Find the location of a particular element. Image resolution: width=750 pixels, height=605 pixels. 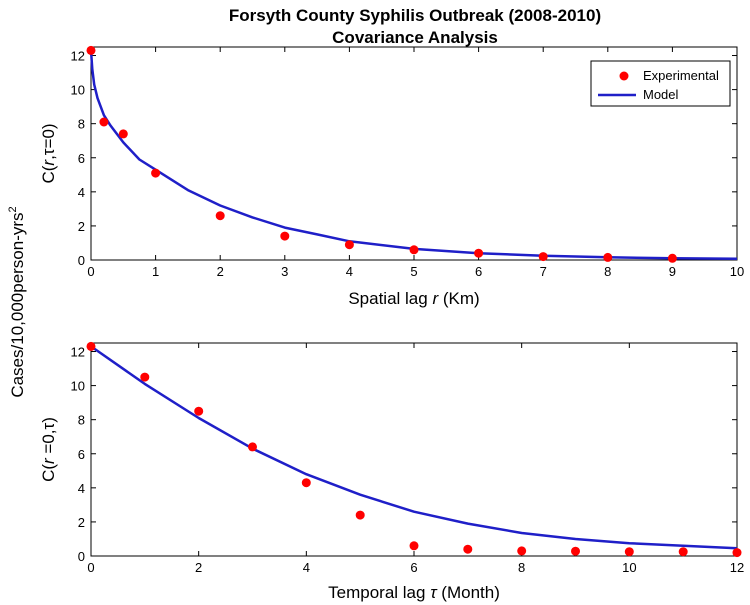

spatial-x-tick-label: 7 is located at coordinates (543, 271).